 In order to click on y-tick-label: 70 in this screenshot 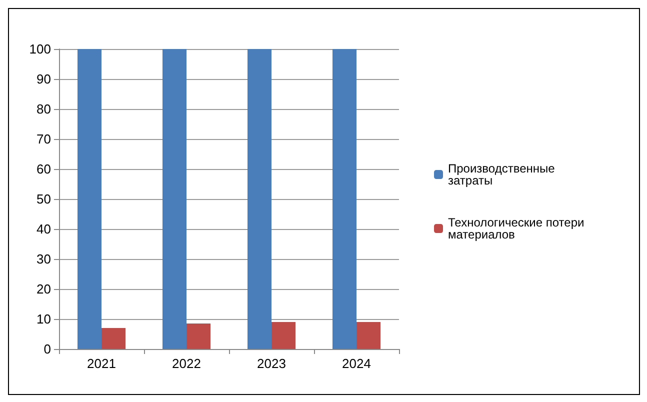, I will do `click(43, 139)`.